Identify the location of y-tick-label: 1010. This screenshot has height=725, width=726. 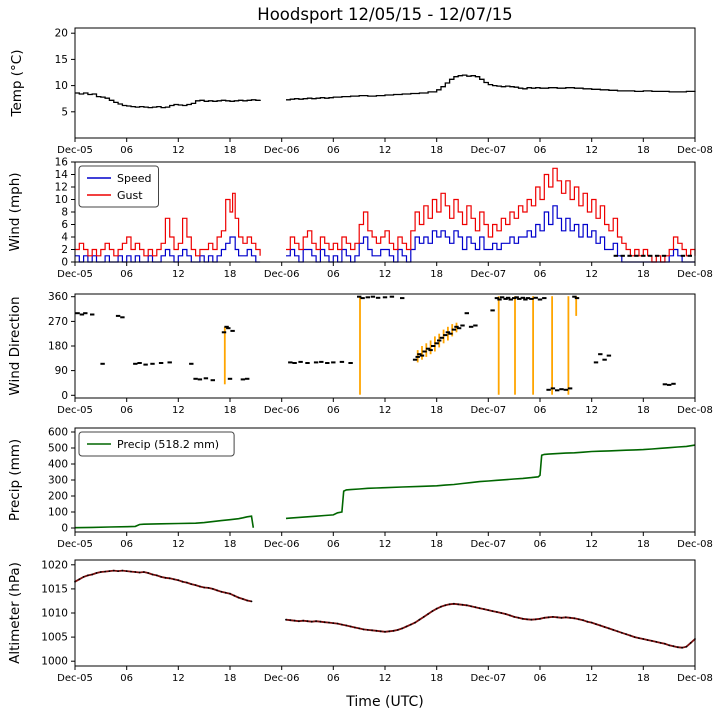
(54, 614).